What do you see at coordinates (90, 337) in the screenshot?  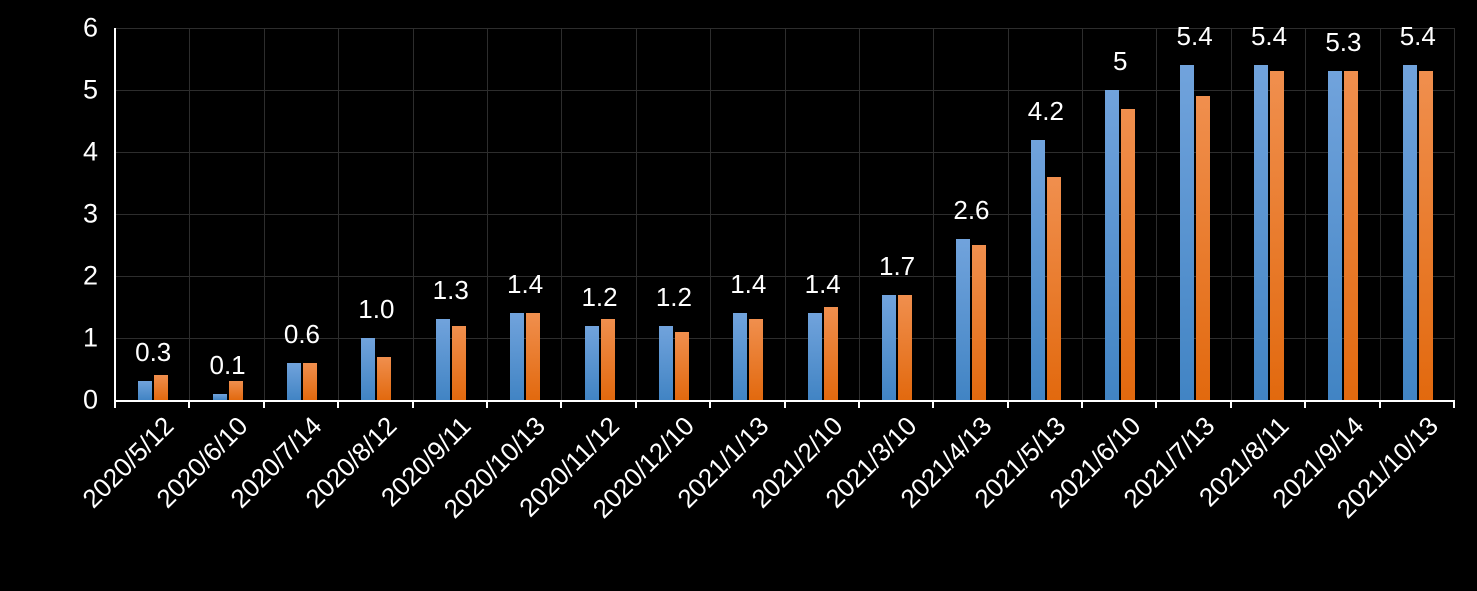 I see `y-axis-tick-label: 1` at bounding box center [90, 337].